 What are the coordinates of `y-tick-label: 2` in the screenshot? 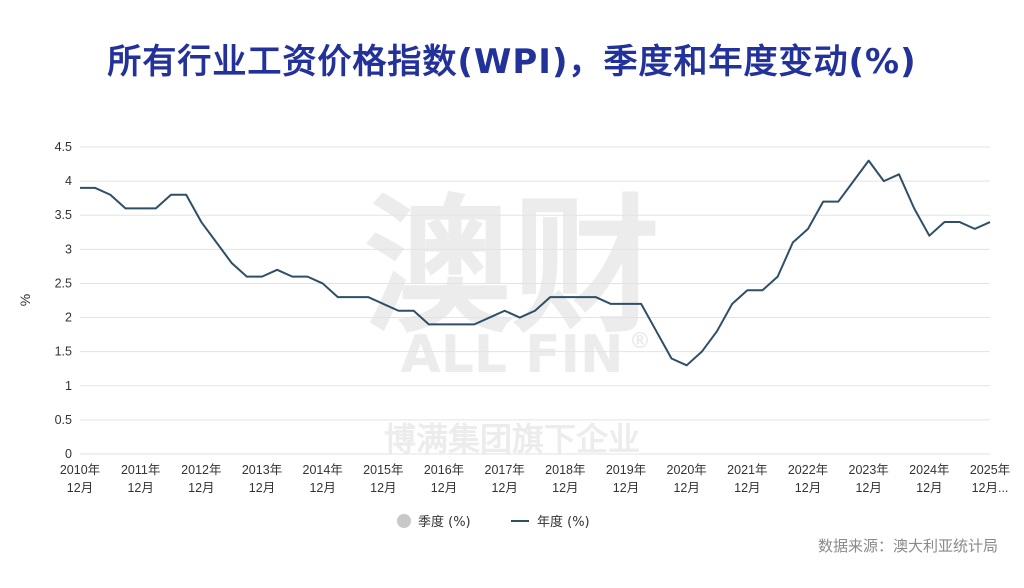 It's located at (68, 318).